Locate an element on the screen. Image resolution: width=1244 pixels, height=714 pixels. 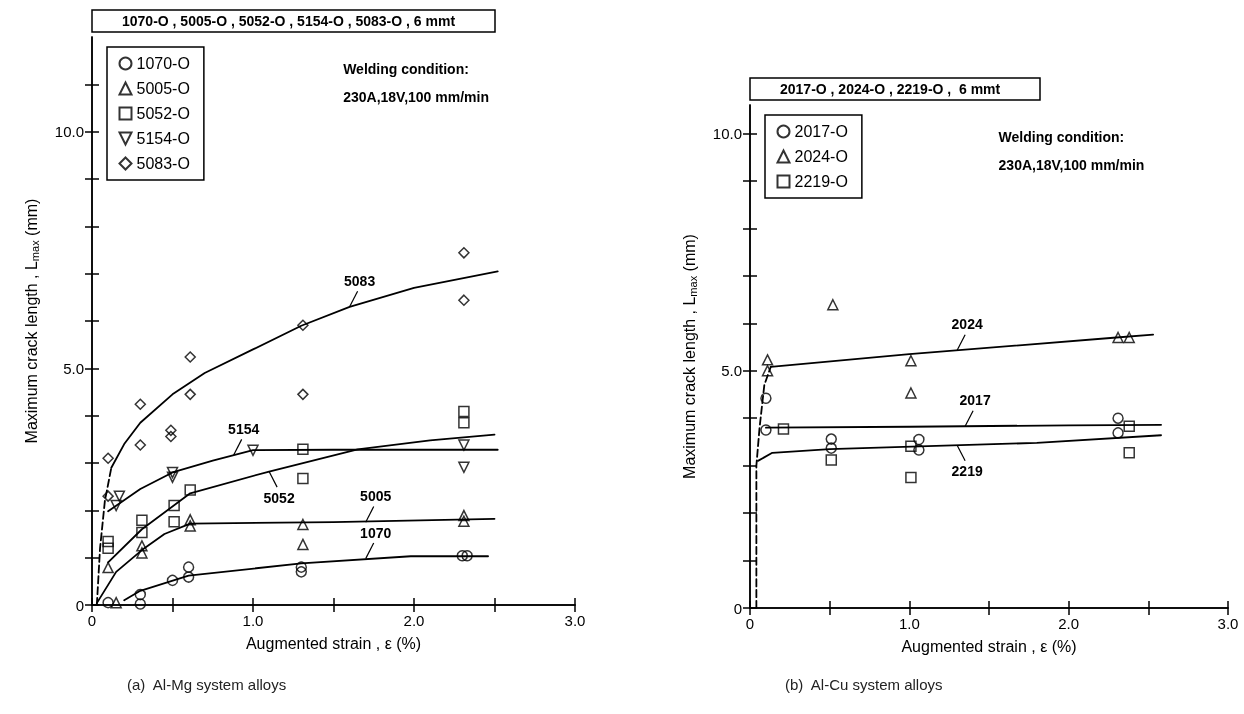
y-axis-title: Maximum crack length , Lmax (mm) is located at coordinates (690, 356).